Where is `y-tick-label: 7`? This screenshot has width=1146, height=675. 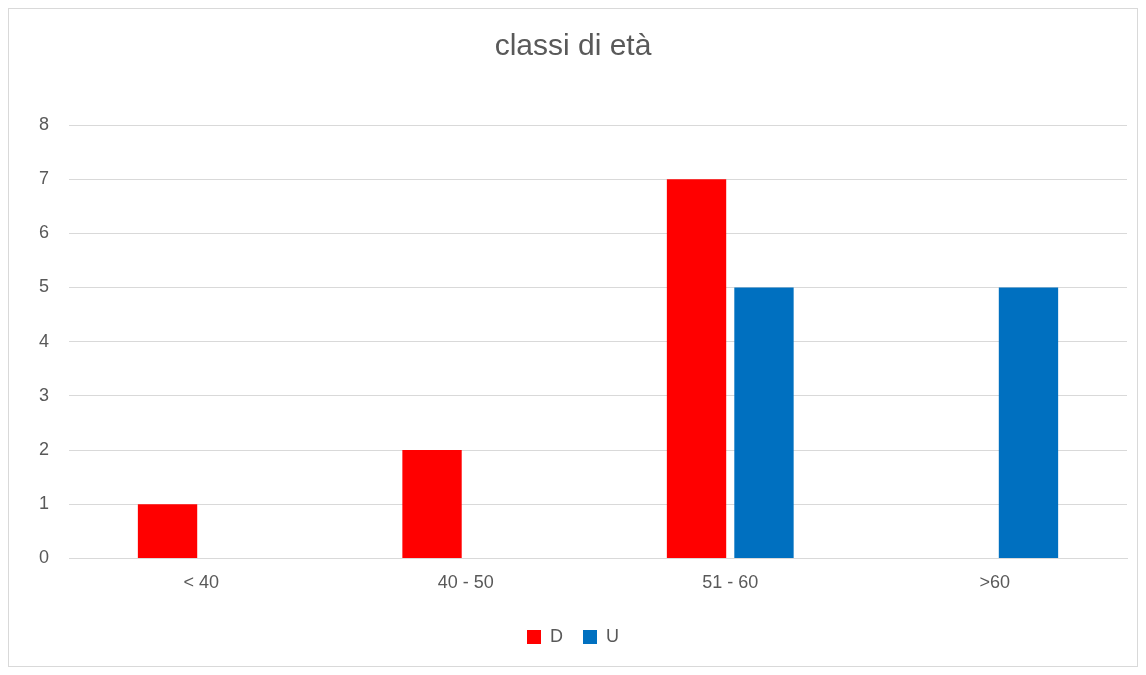 y-tick-label: 7 is located at coordinates (44, 178).